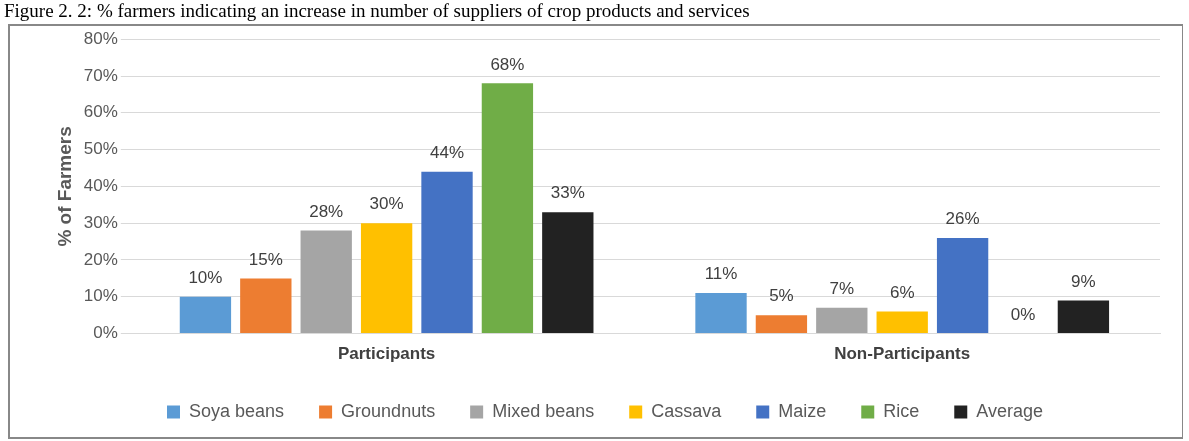  What do you see at coordinates (100, 75) in the screenshot?
I see `y-tick-label: 70%` at bounding box center [100, 75].